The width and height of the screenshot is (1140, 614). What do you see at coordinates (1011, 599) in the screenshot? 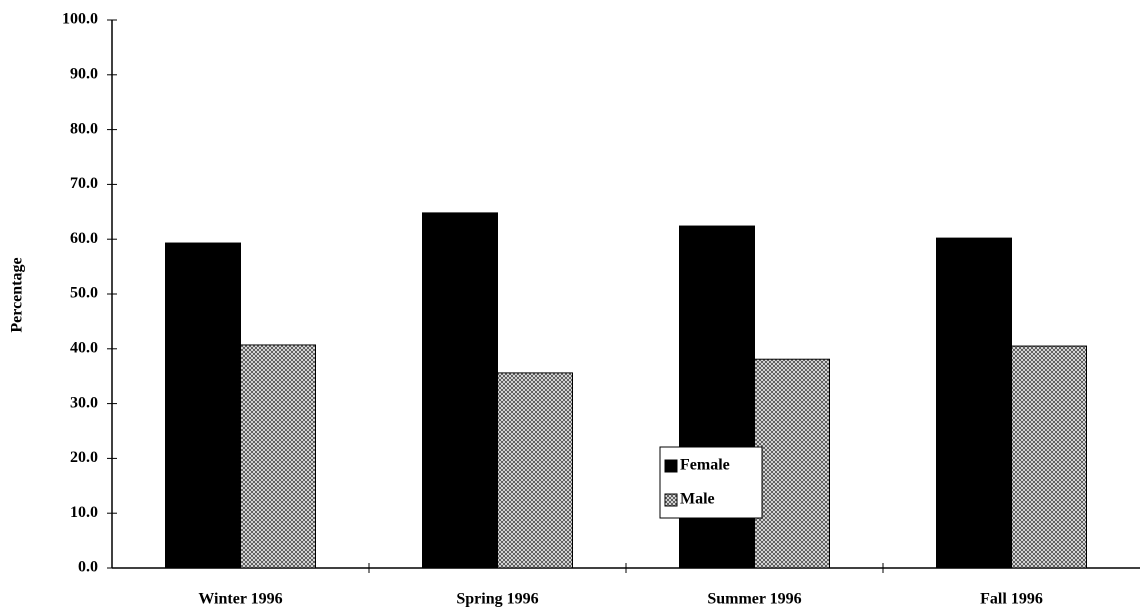
I see `x-tick-label: Fall 1996` at bounding box center [1011, 599].